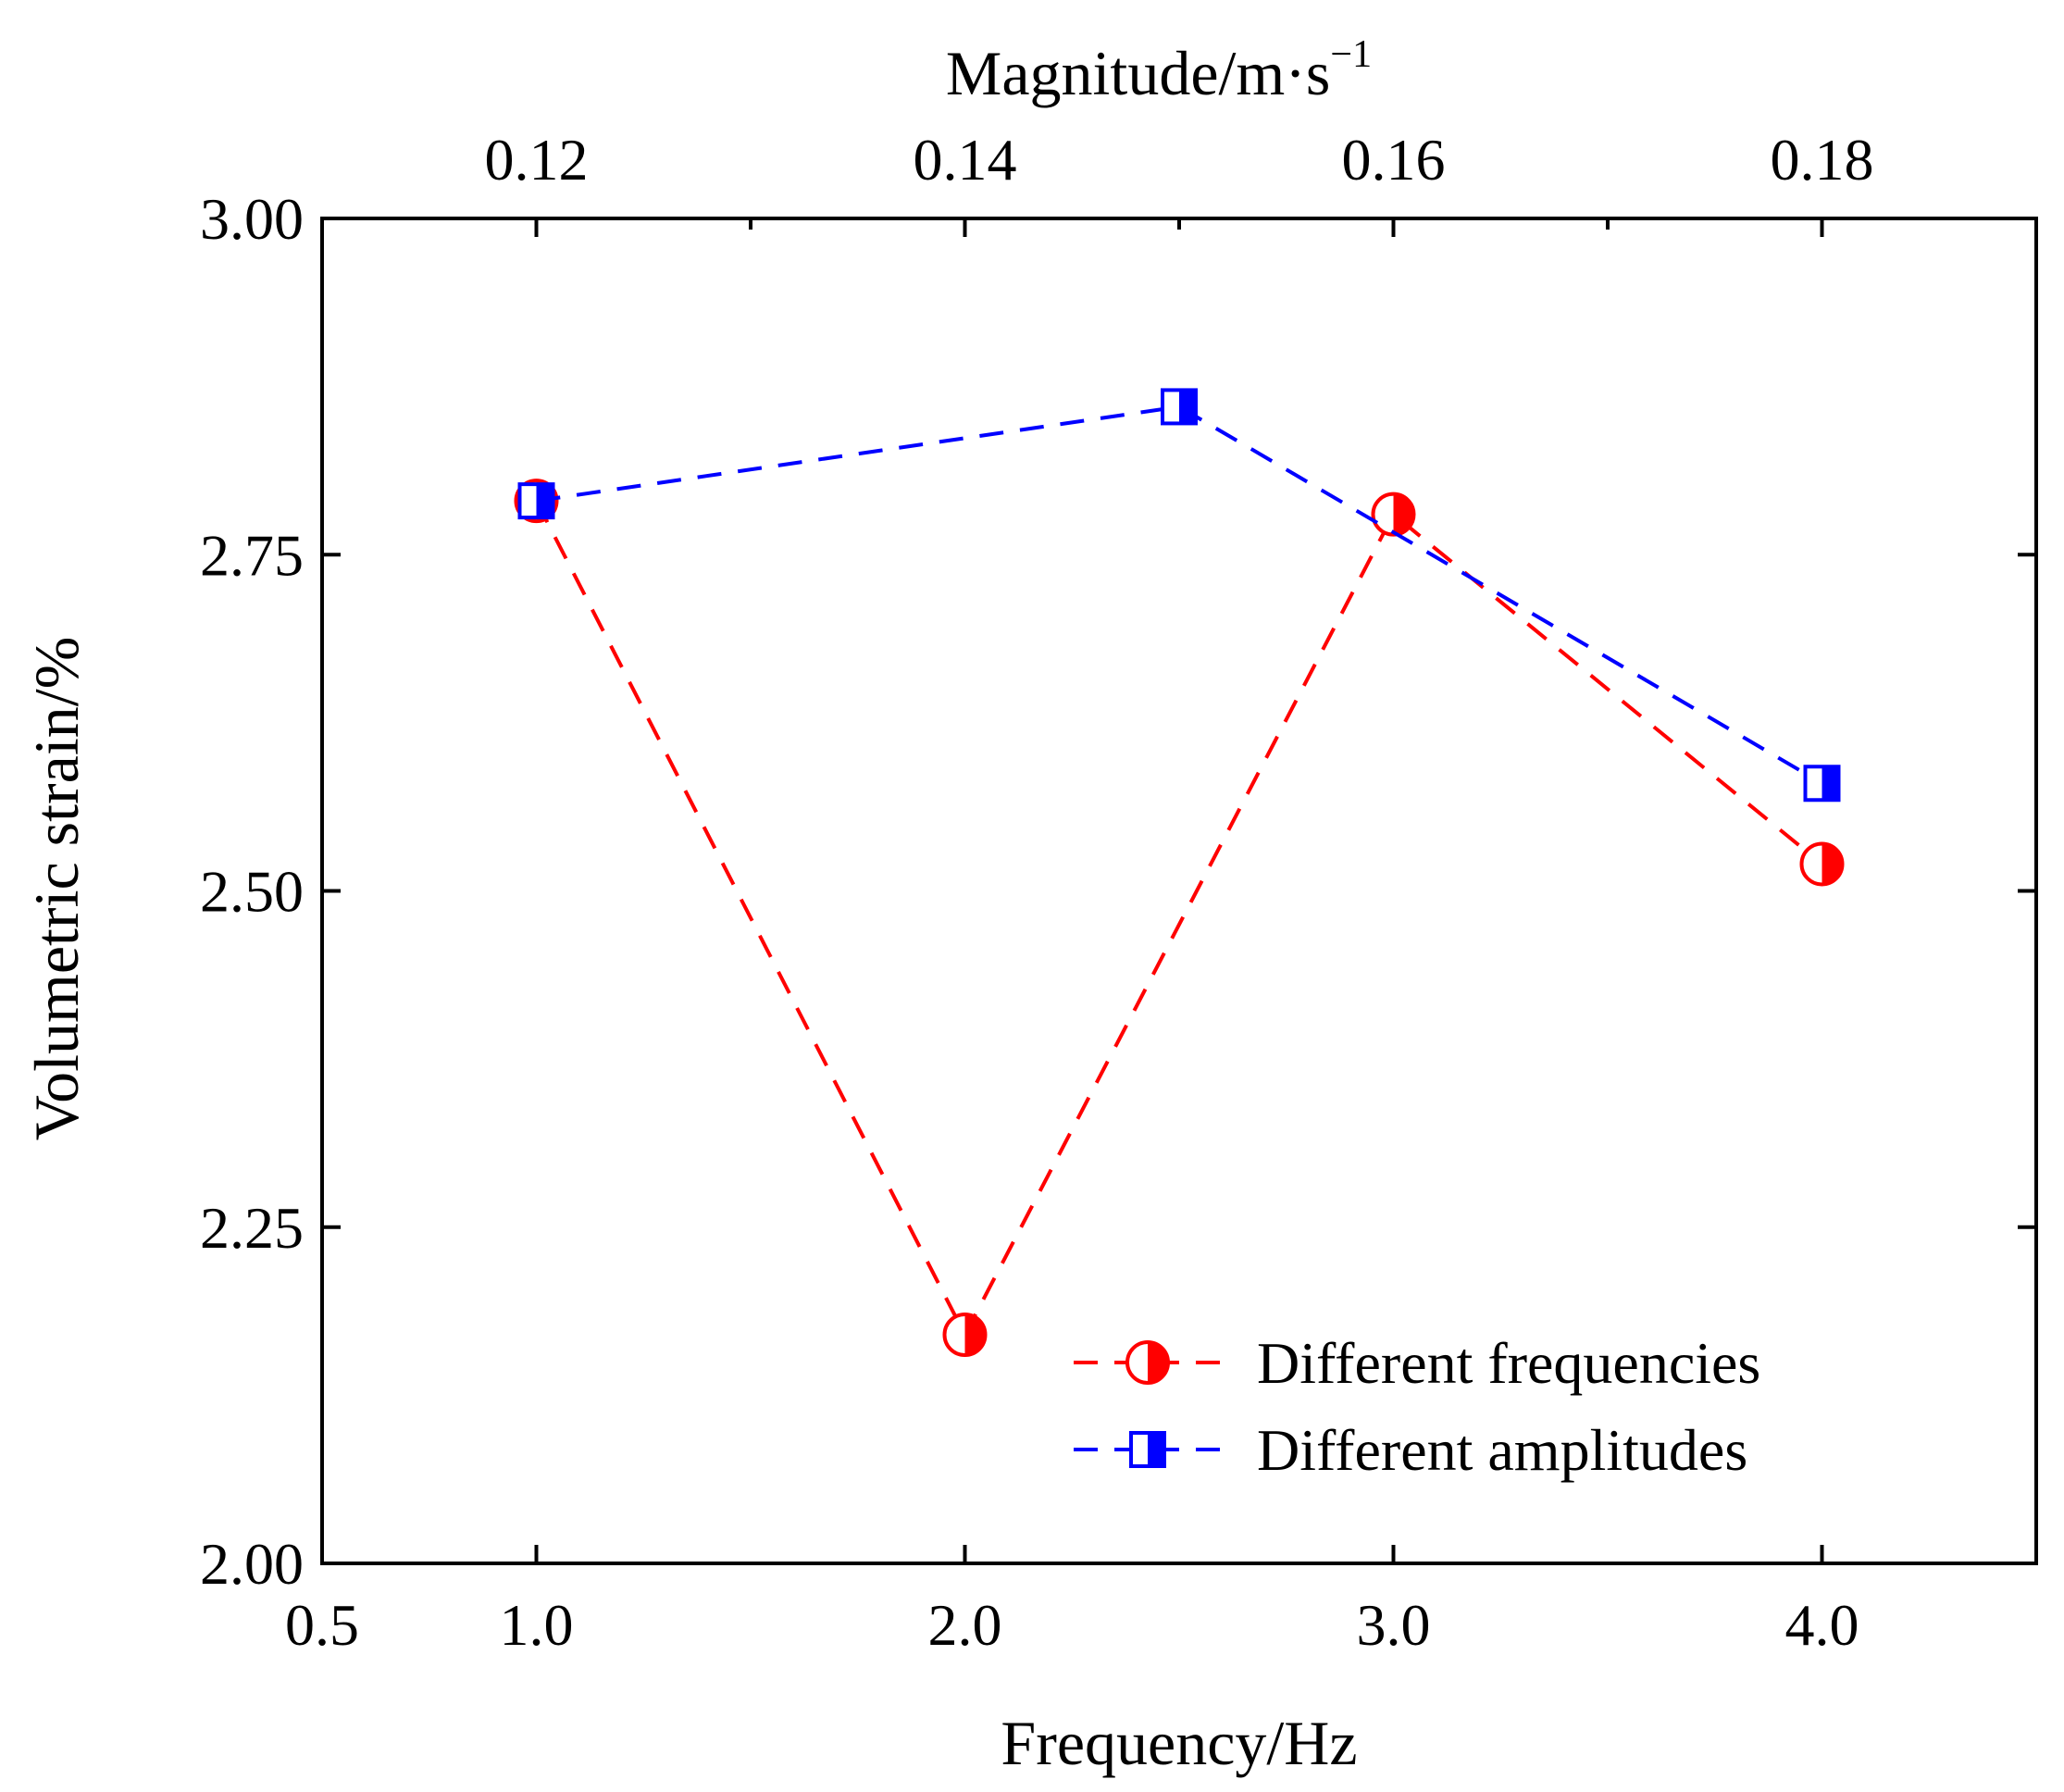 This screenshot has width=2064, height=1792. Describe the element at coordinates (537, 160) in the screenshot. I see `x2-tick-label: 0.12` at that location.